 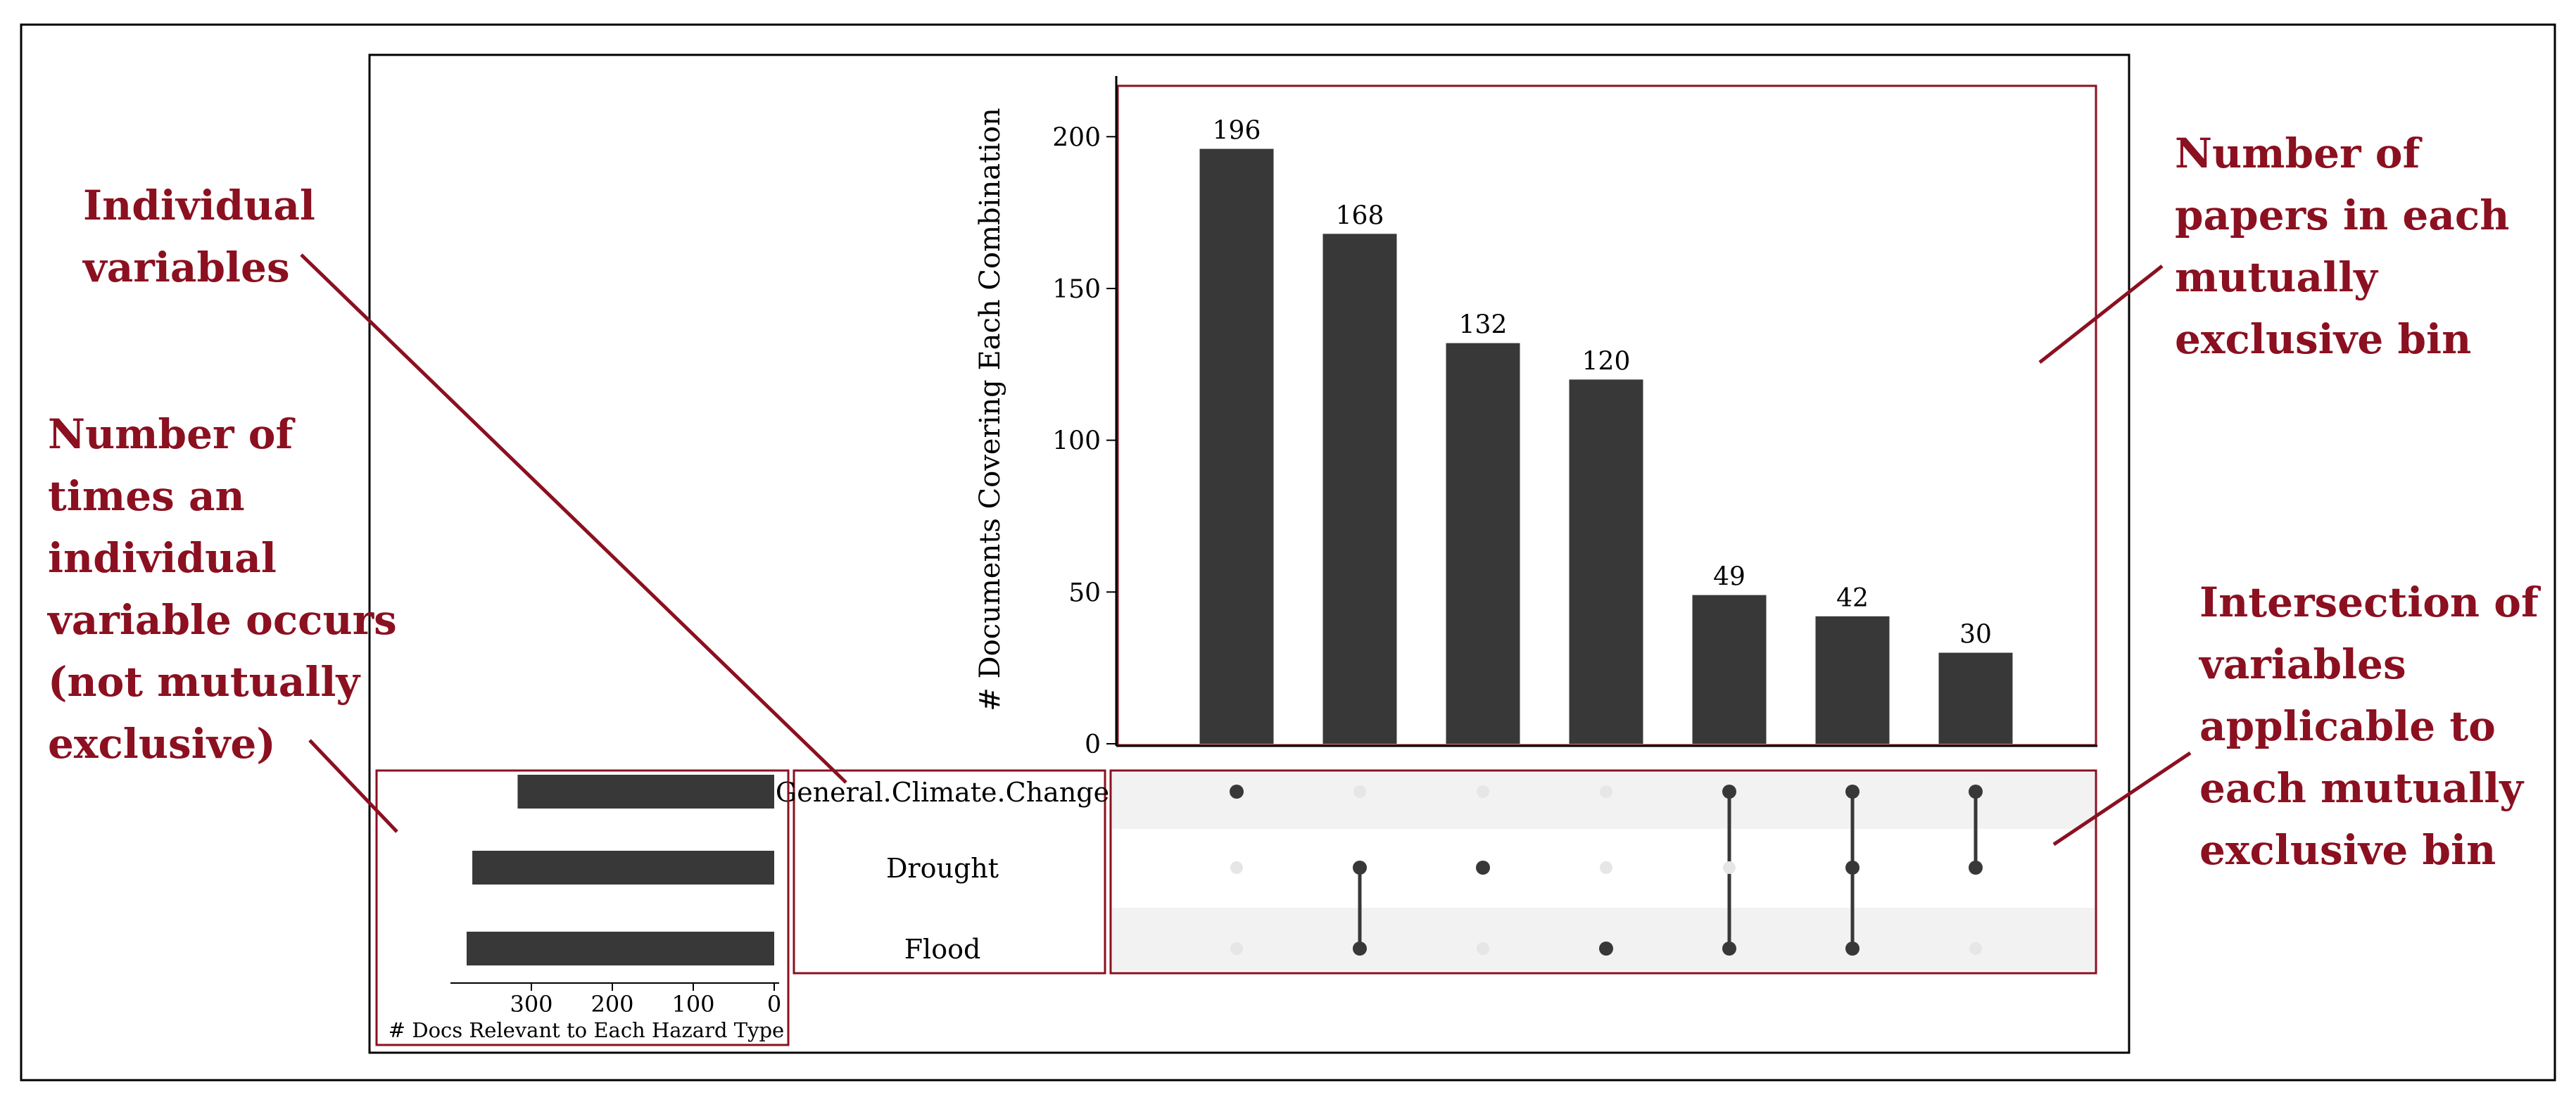 What do you see at coordinates (162, 744) in the screenshot?
I see `annotation-line: exclusive)` at bounding box center [162, 744].